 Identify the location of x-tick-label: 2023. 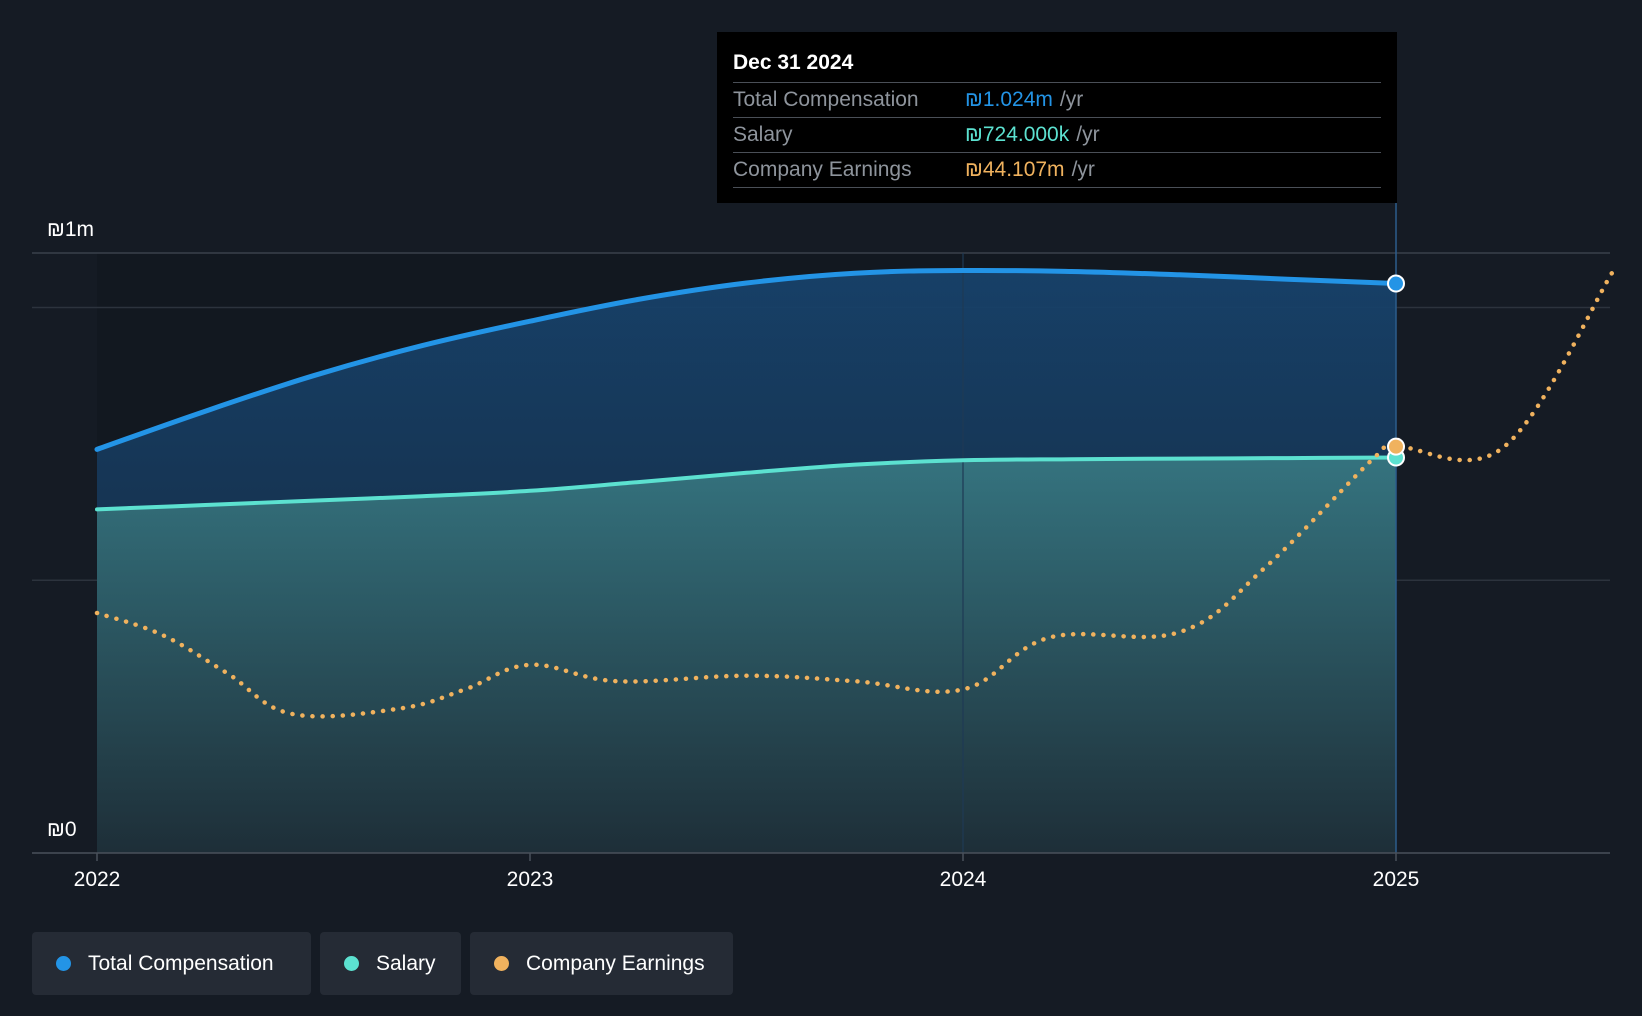
(530, 879).